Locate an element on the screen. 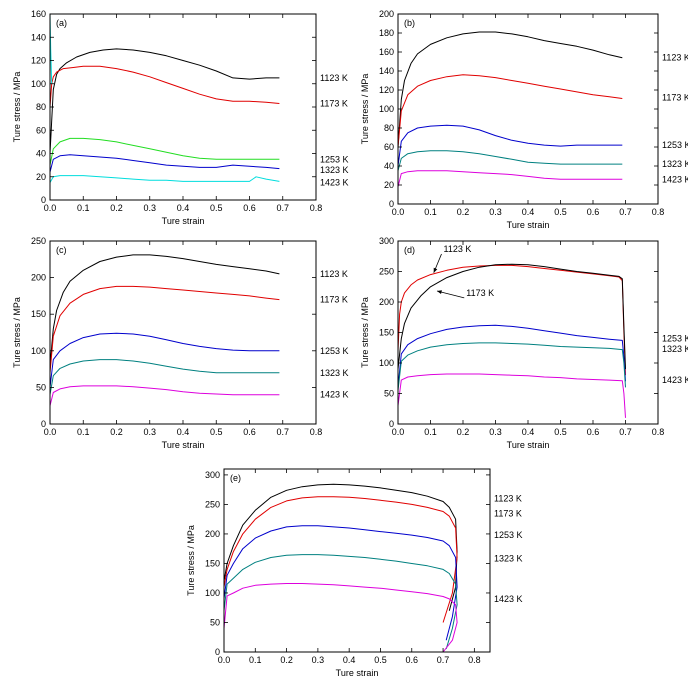 The image size is (688, 683). annotation-label: 1123 K is located at coordinates (458, 249).